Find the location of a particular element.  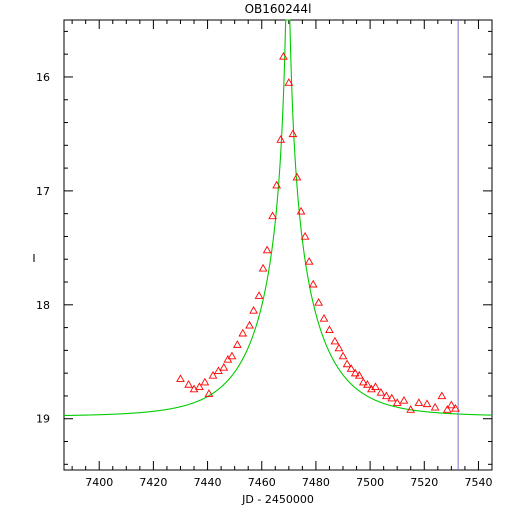

y-tick-label: 17 is located at coordinates (43, 191).